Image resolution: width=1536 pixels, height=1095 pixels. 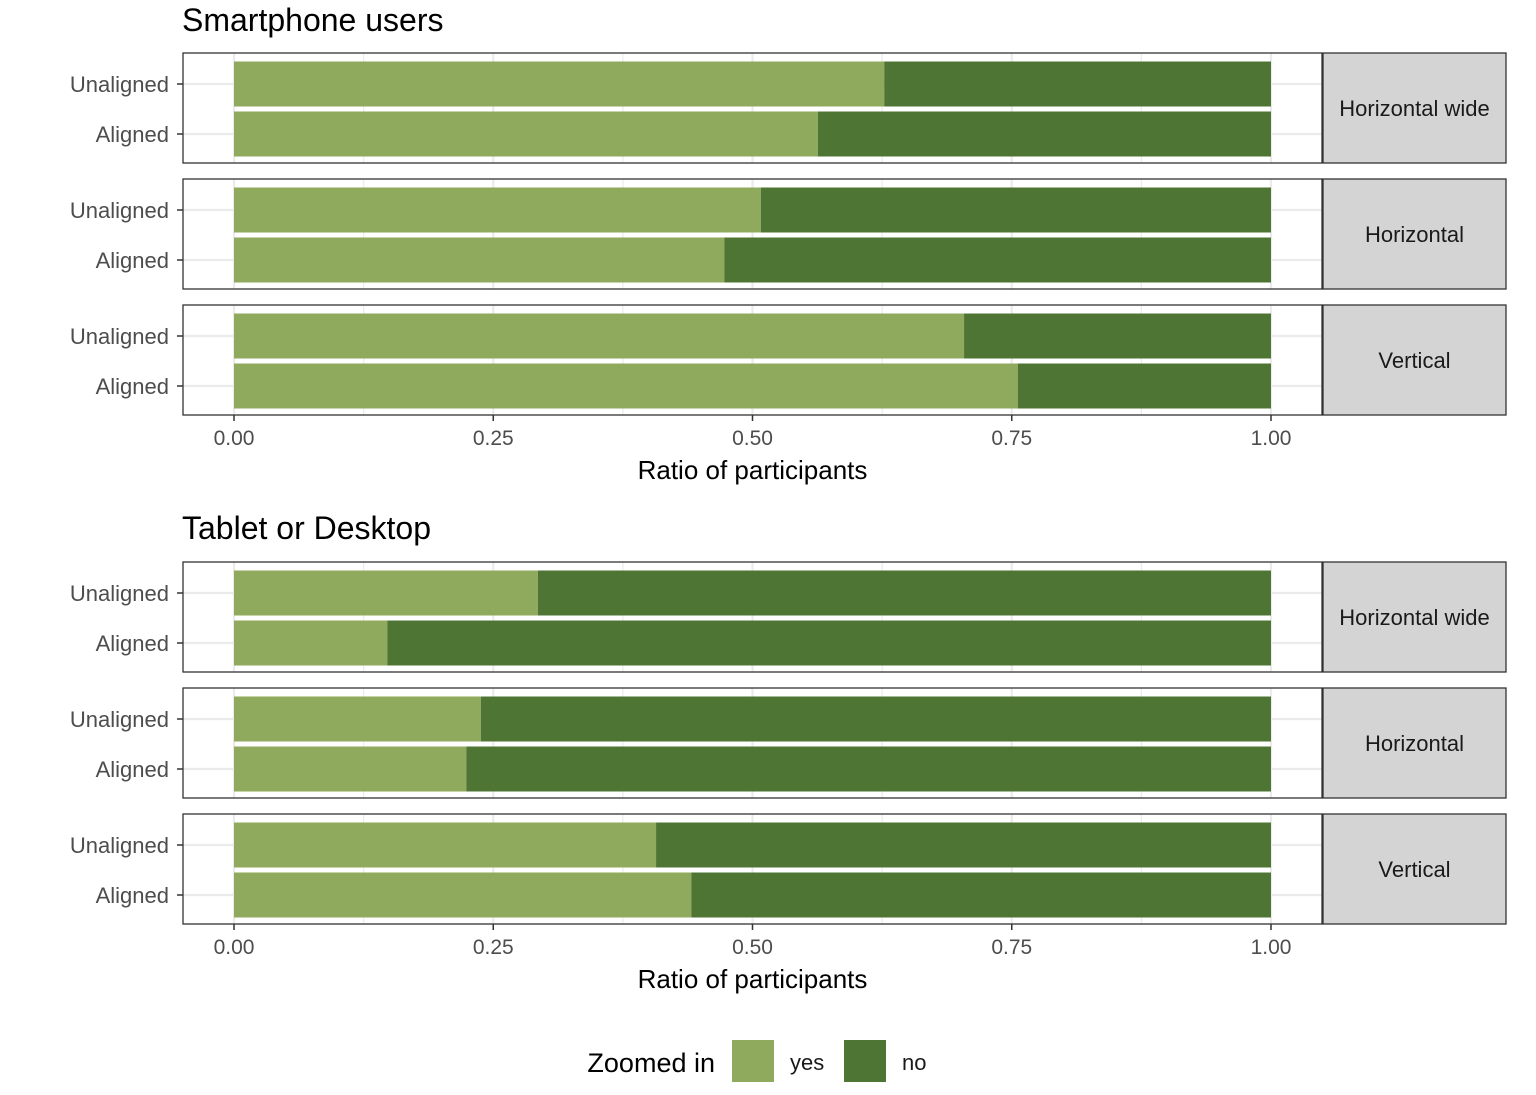 I want to click on legend-key-no, so click(x=865, y=1061).